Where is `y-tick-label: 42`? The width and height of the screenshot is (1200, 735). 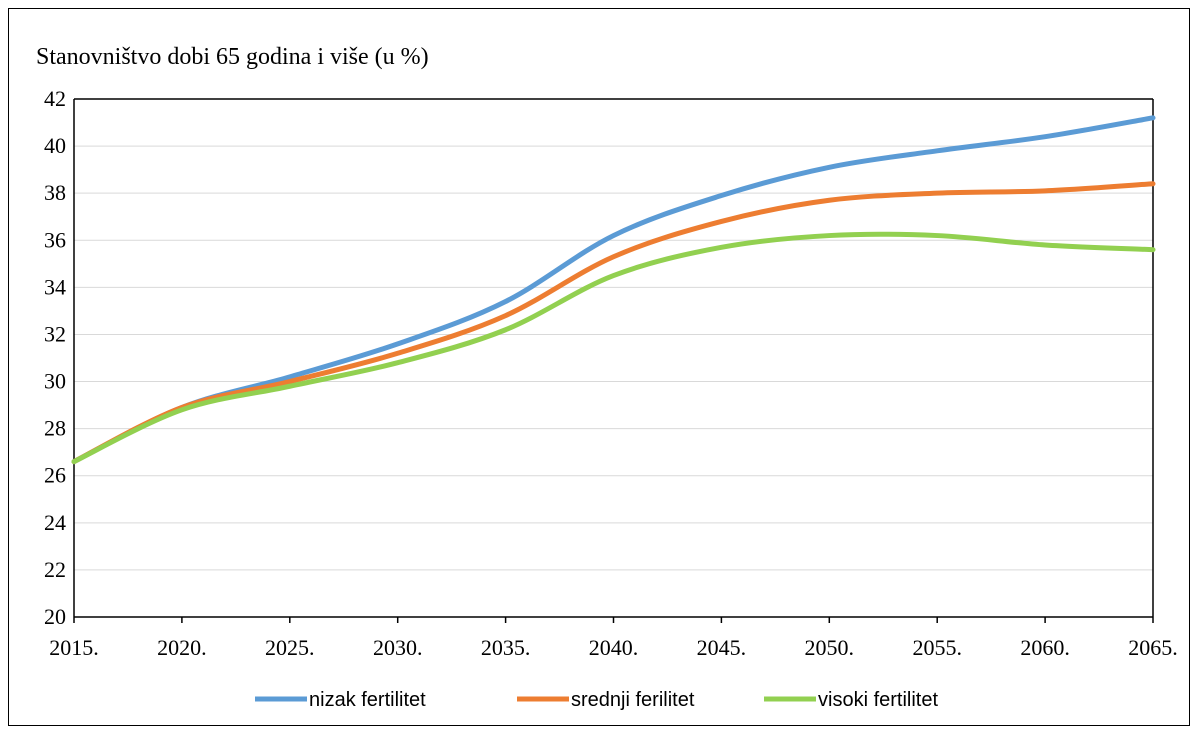
y-tick-label: 42 is located at coordinates (55, 98).